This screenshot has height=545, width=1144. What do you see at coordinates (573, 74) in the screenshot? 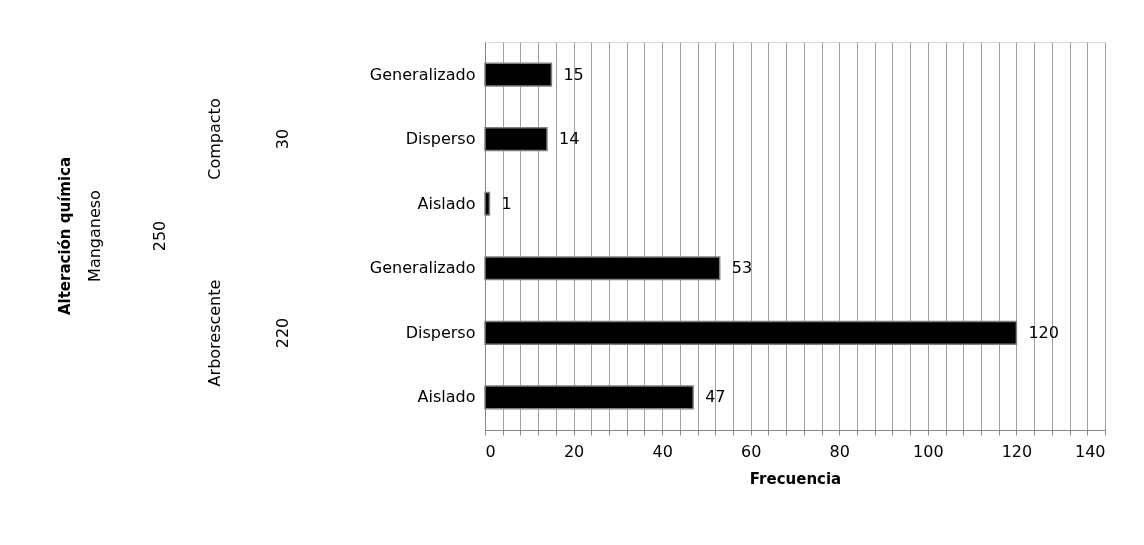
I see `data-label: 15` at bounding box center [573, 74].